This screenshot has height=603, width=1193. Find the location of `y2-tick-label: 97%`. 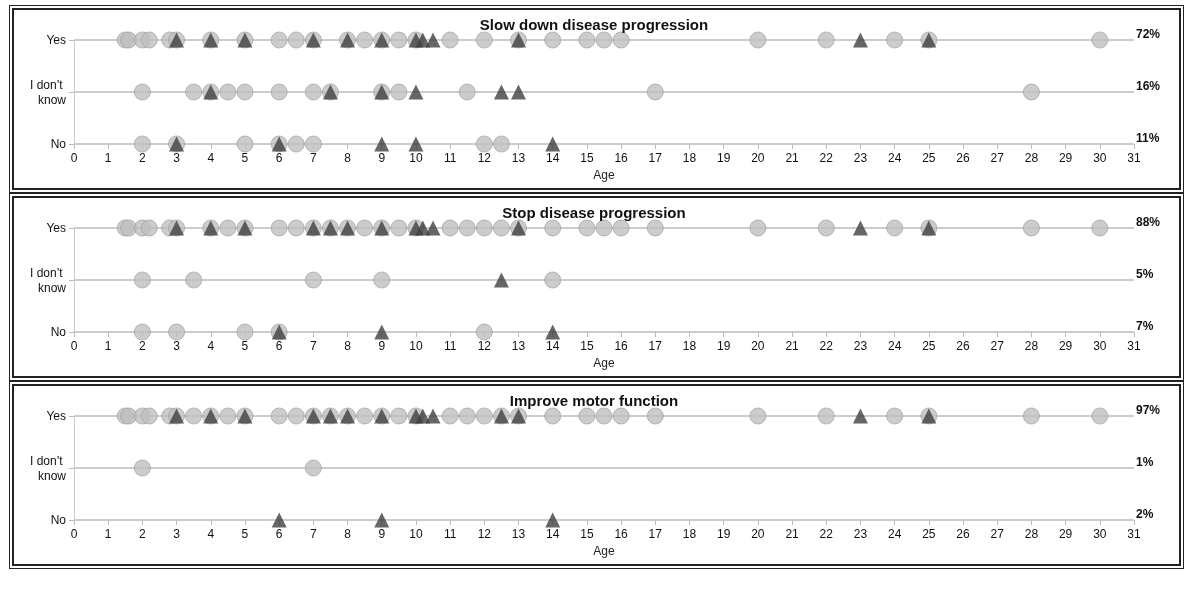

y2-tick-label: 97% is located at coordinates (1148, 410).